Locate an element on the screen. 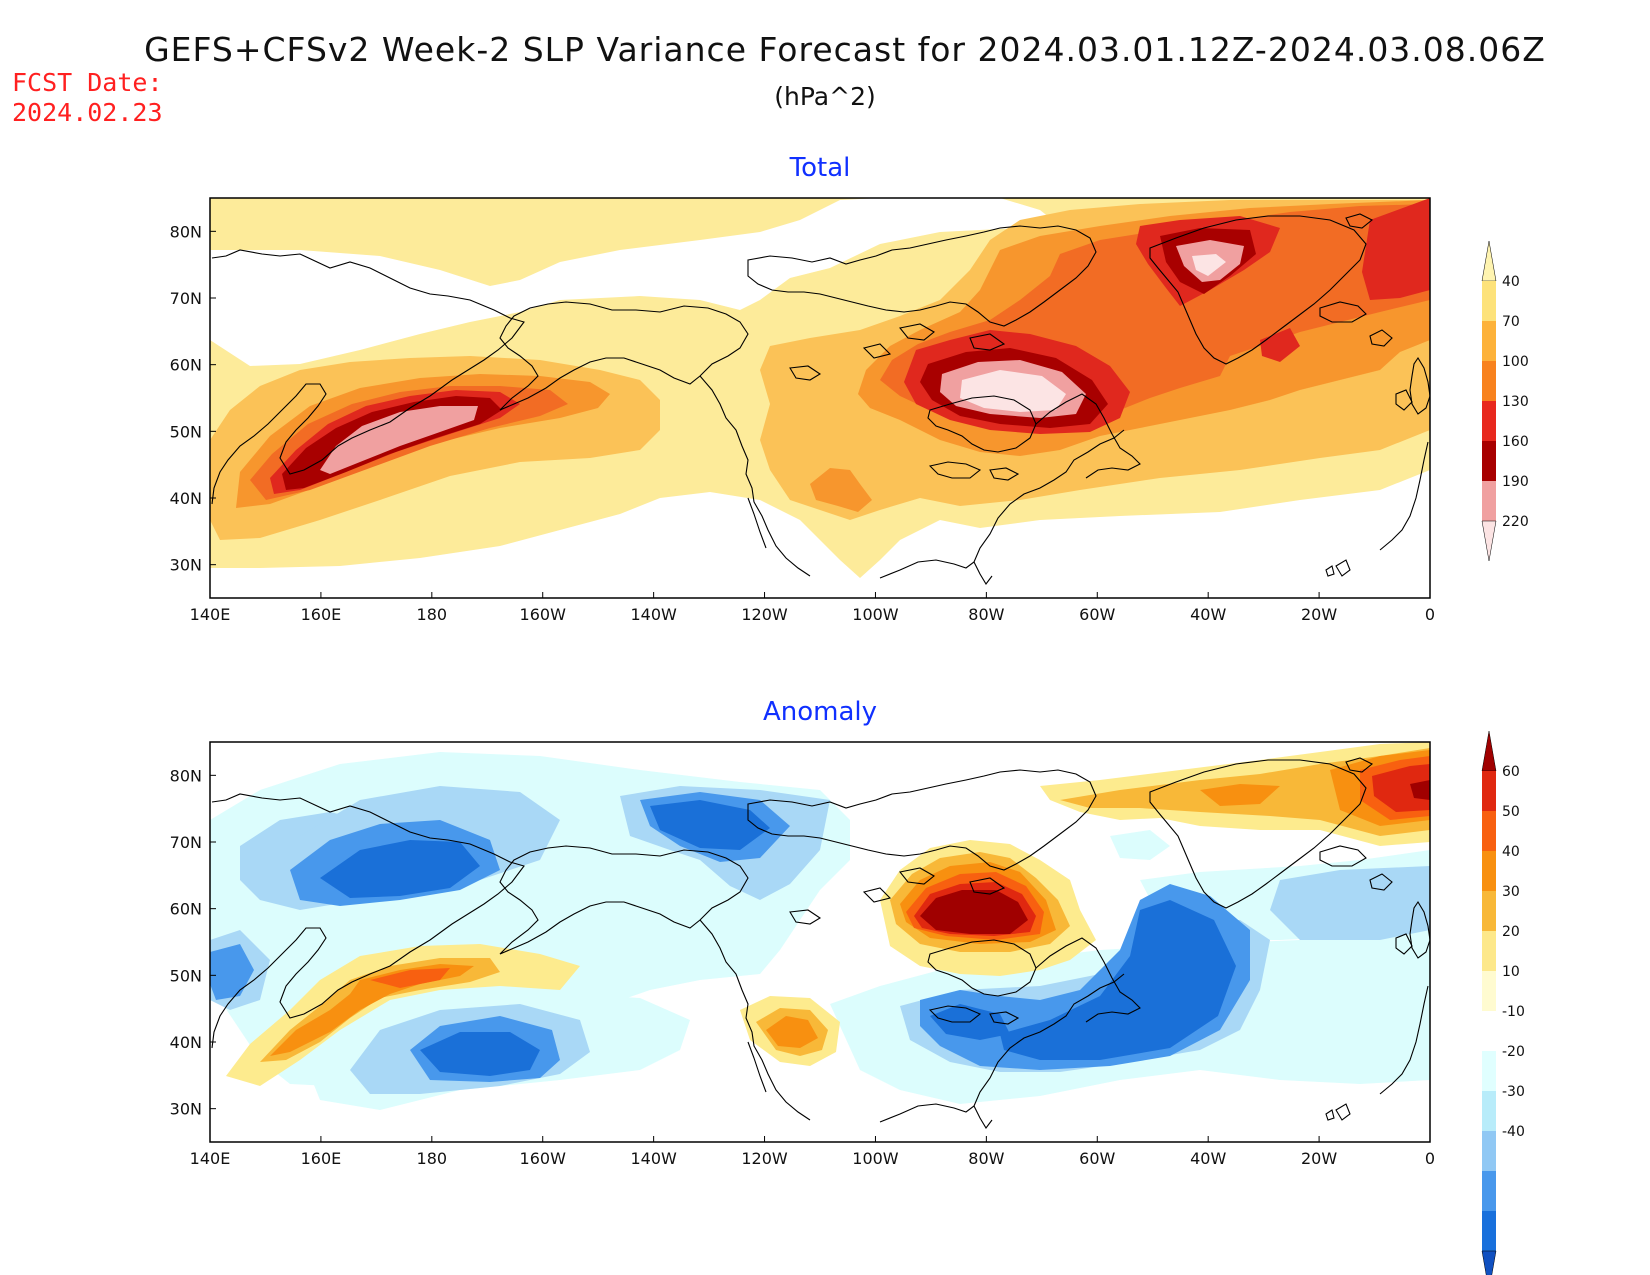  forecast-date-label: FCST Date: is located at coordinates (87, 82).